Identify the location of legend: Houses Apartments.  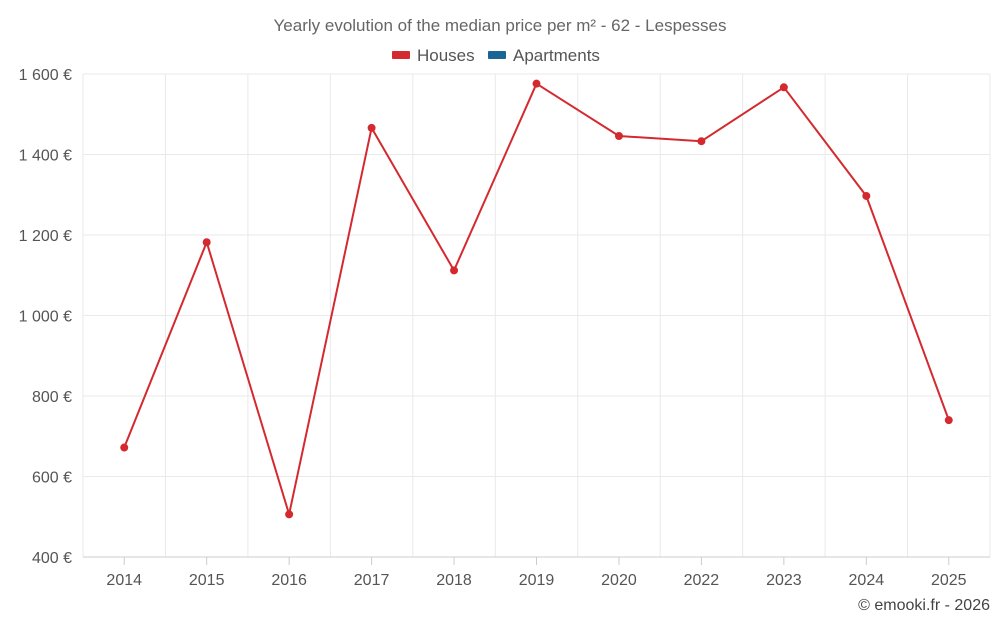
(496, 55).